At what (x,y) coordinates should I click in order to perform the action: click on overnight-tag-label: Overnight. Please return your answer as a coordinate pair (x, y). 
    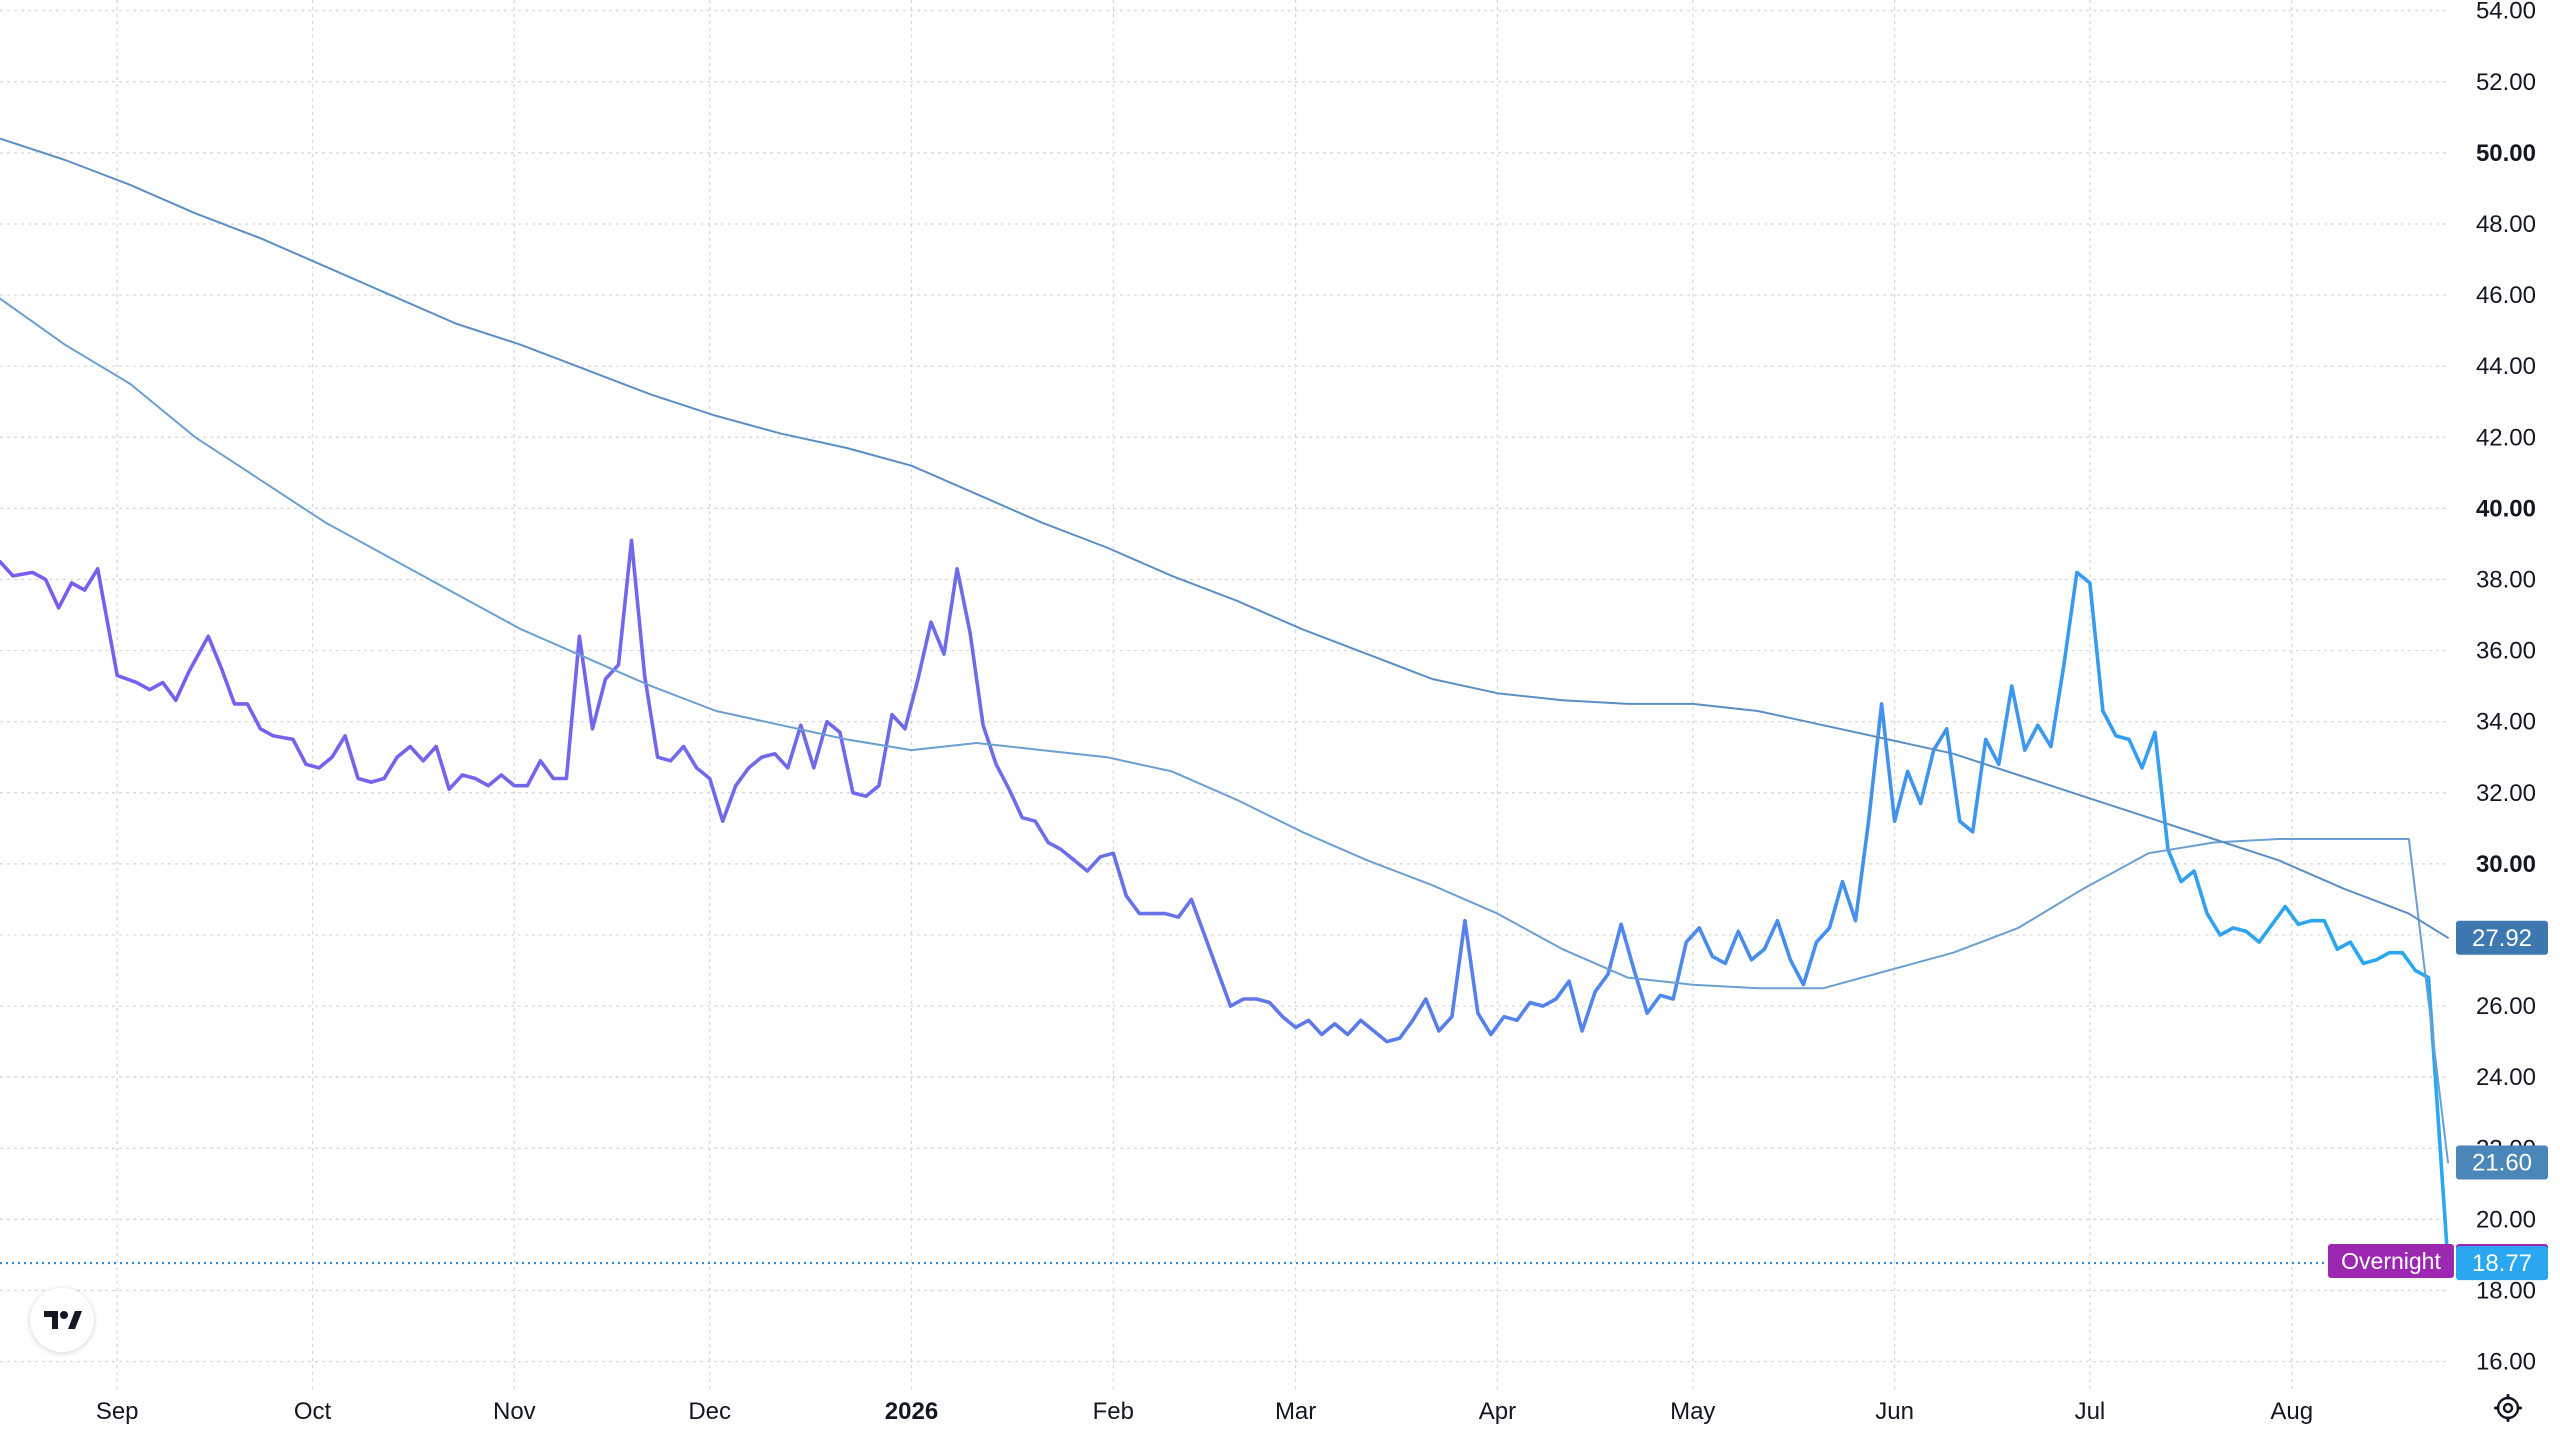
    Looking at the image, I should click on (2391, 1261).